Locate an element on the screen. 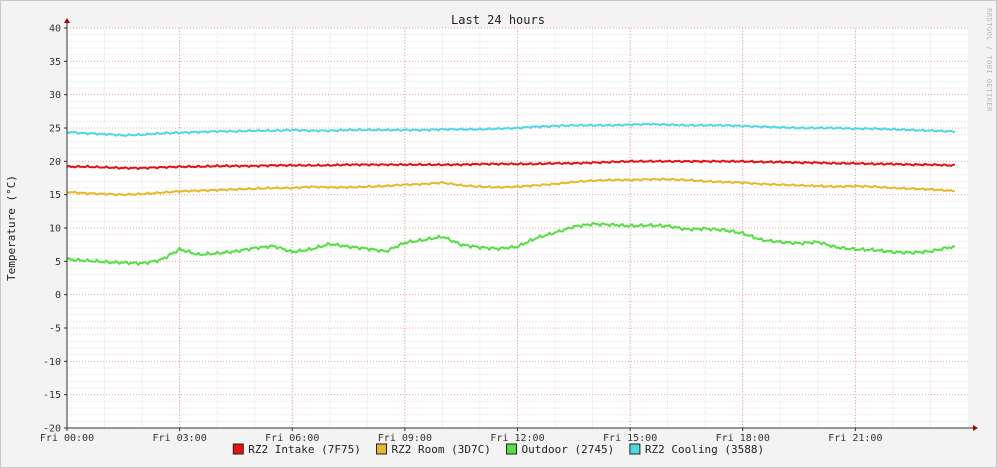  x-tick-label: Fri 09:00 is located at coordinates (405, 438).